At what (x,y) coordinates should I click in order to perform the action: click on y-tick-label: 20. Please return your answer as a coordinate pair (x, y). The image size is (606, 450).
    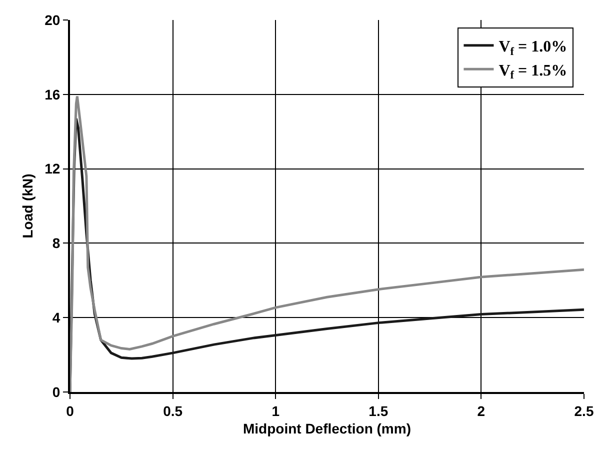
    Looking at the image, I should click on (52, 20).